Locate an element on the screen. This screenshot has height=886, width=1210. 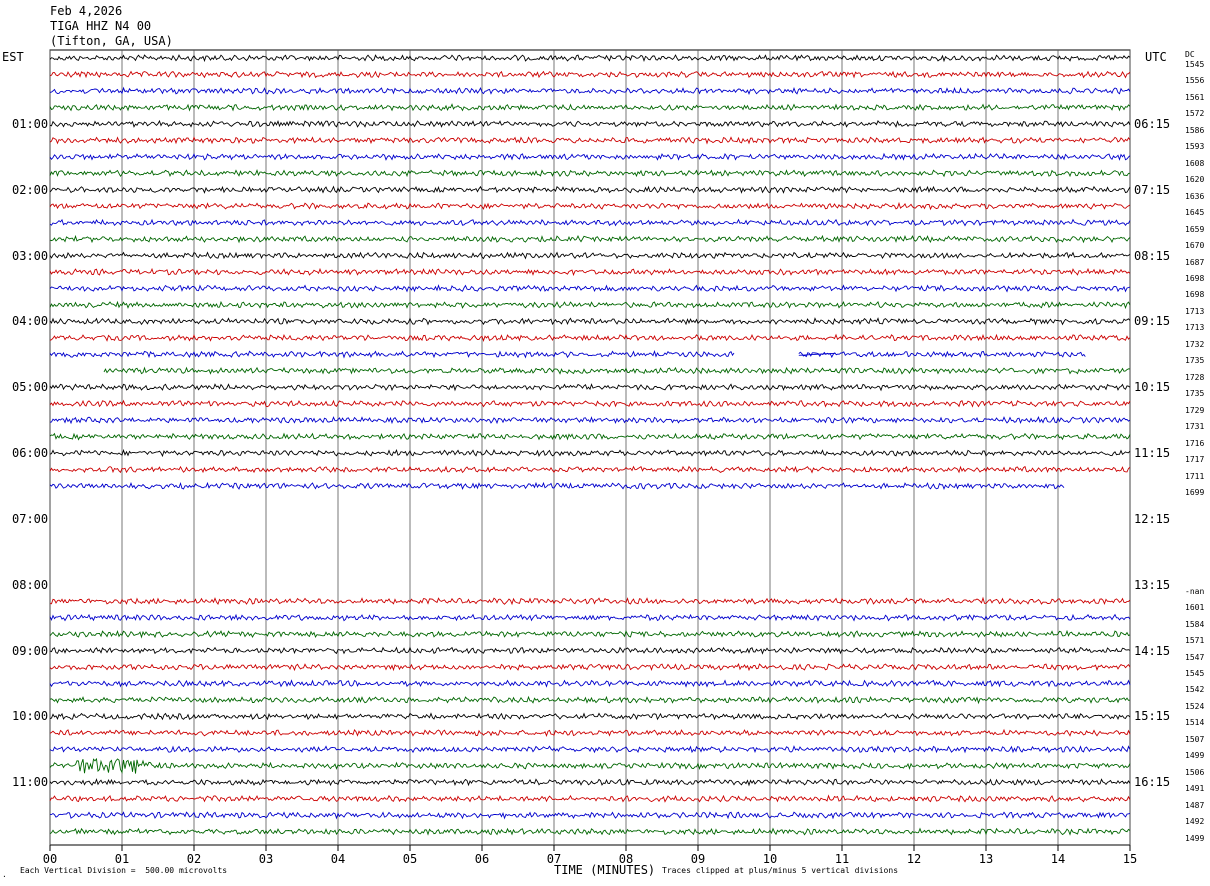
est-time-label: 11:00 is located at coordinates (30, 782).